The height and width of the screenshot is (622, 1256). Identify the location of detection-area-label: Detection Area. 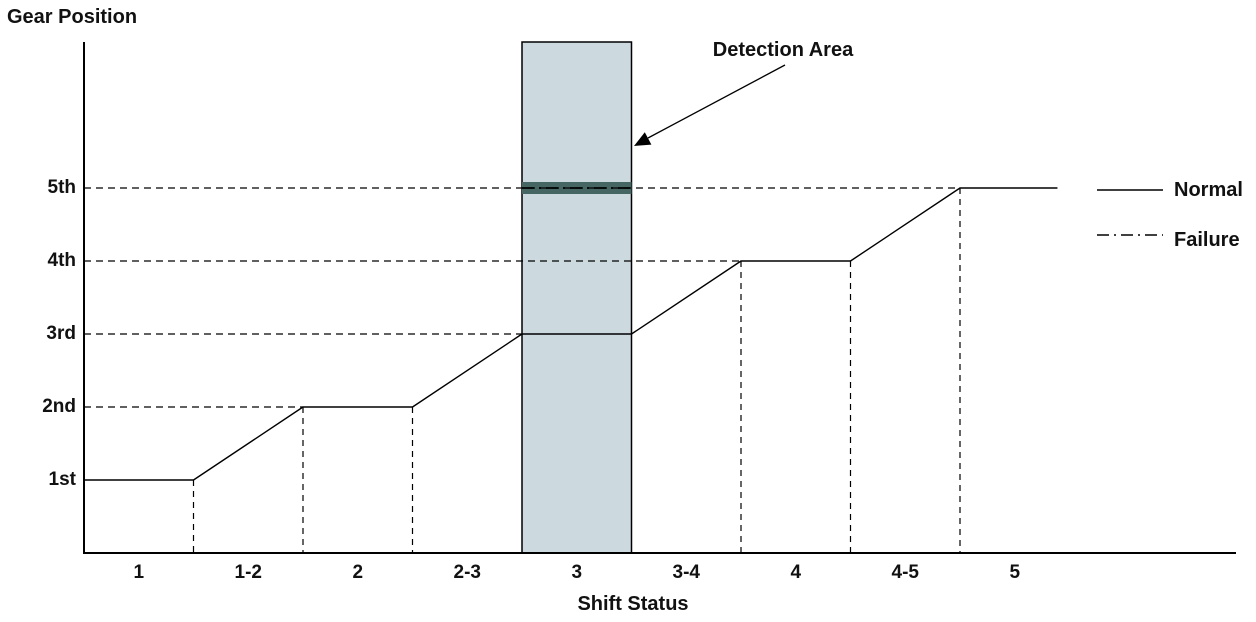
(783, 50).